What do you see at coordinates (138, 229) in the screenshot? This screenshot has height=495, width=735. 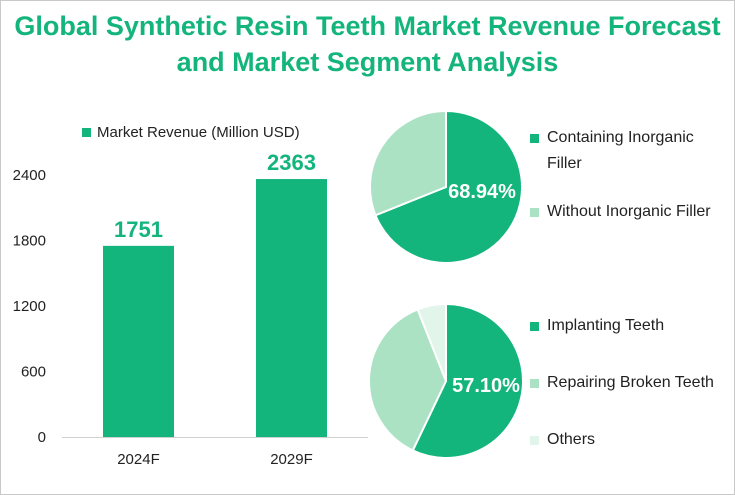 I see `bar-data-label: 1751` at bounding box center [138, 229].